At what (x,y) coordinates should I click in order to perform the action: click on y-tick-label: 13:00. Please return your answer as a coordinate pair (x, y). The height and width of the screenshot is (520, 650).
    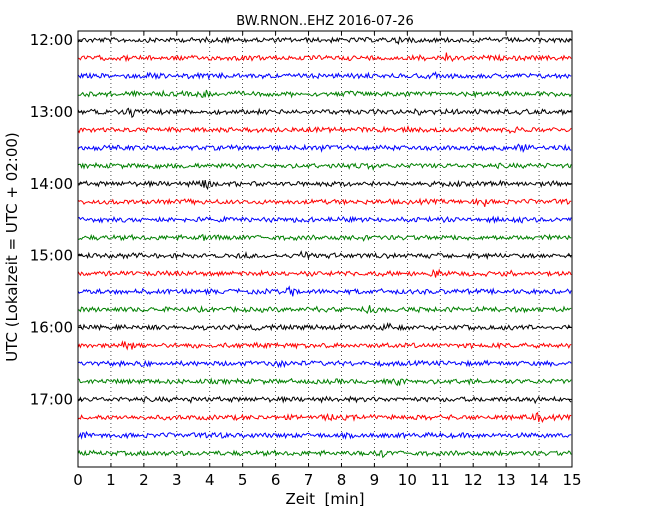
    Looking at the image, I should click on (51, 112).